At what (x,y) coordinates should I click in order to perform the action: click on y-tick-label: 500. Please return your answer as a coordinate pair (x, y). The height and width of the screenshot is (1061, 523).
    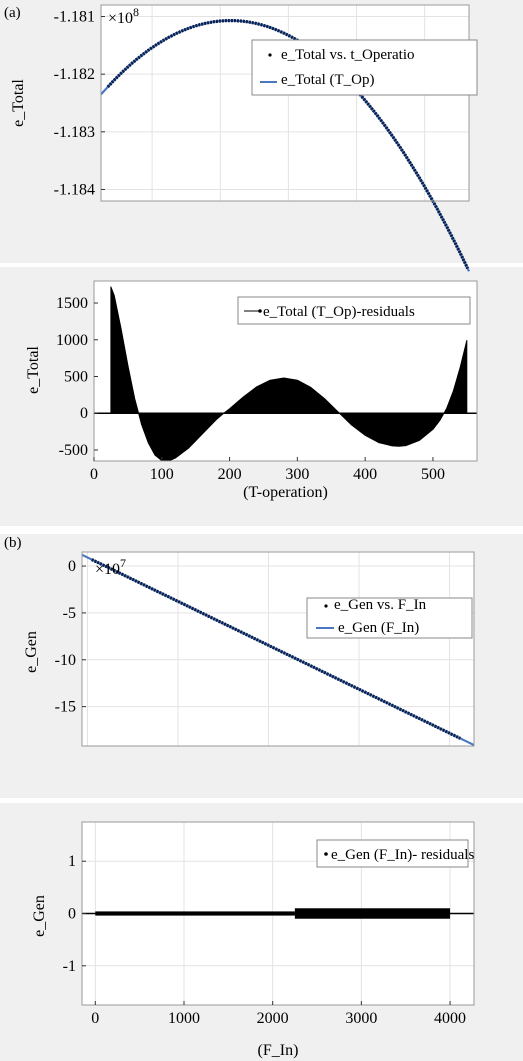
    Looking at the image, I should click on (76, 377).